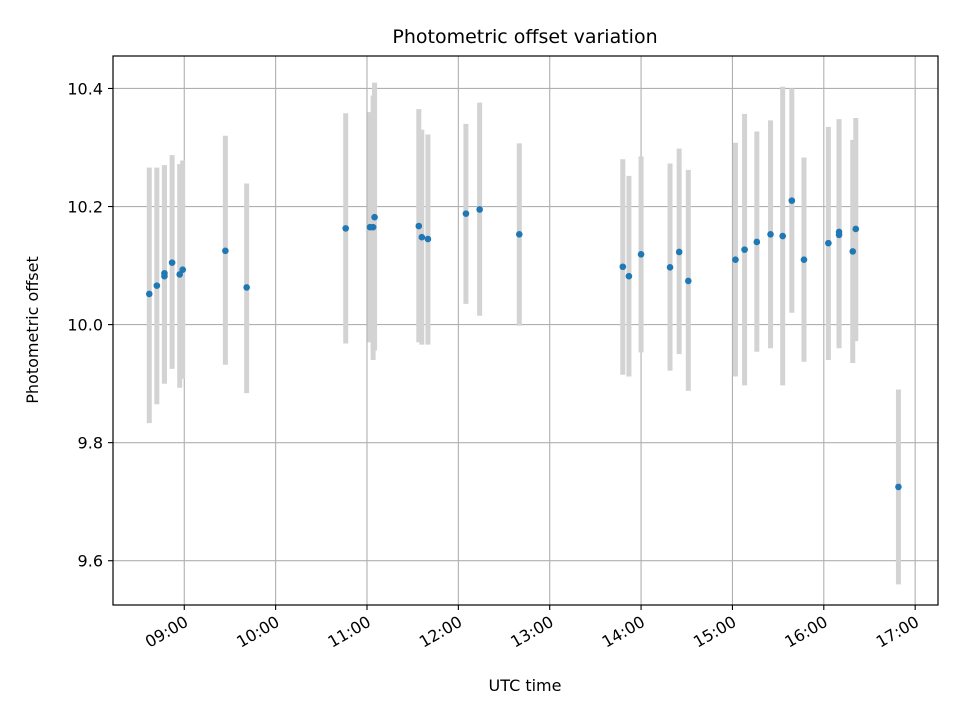 This screenshot has height=720, width=960. Describe the element at coordinates (623, 632) in the screenshot. I see `x-tick-label: 14:00` at that location.